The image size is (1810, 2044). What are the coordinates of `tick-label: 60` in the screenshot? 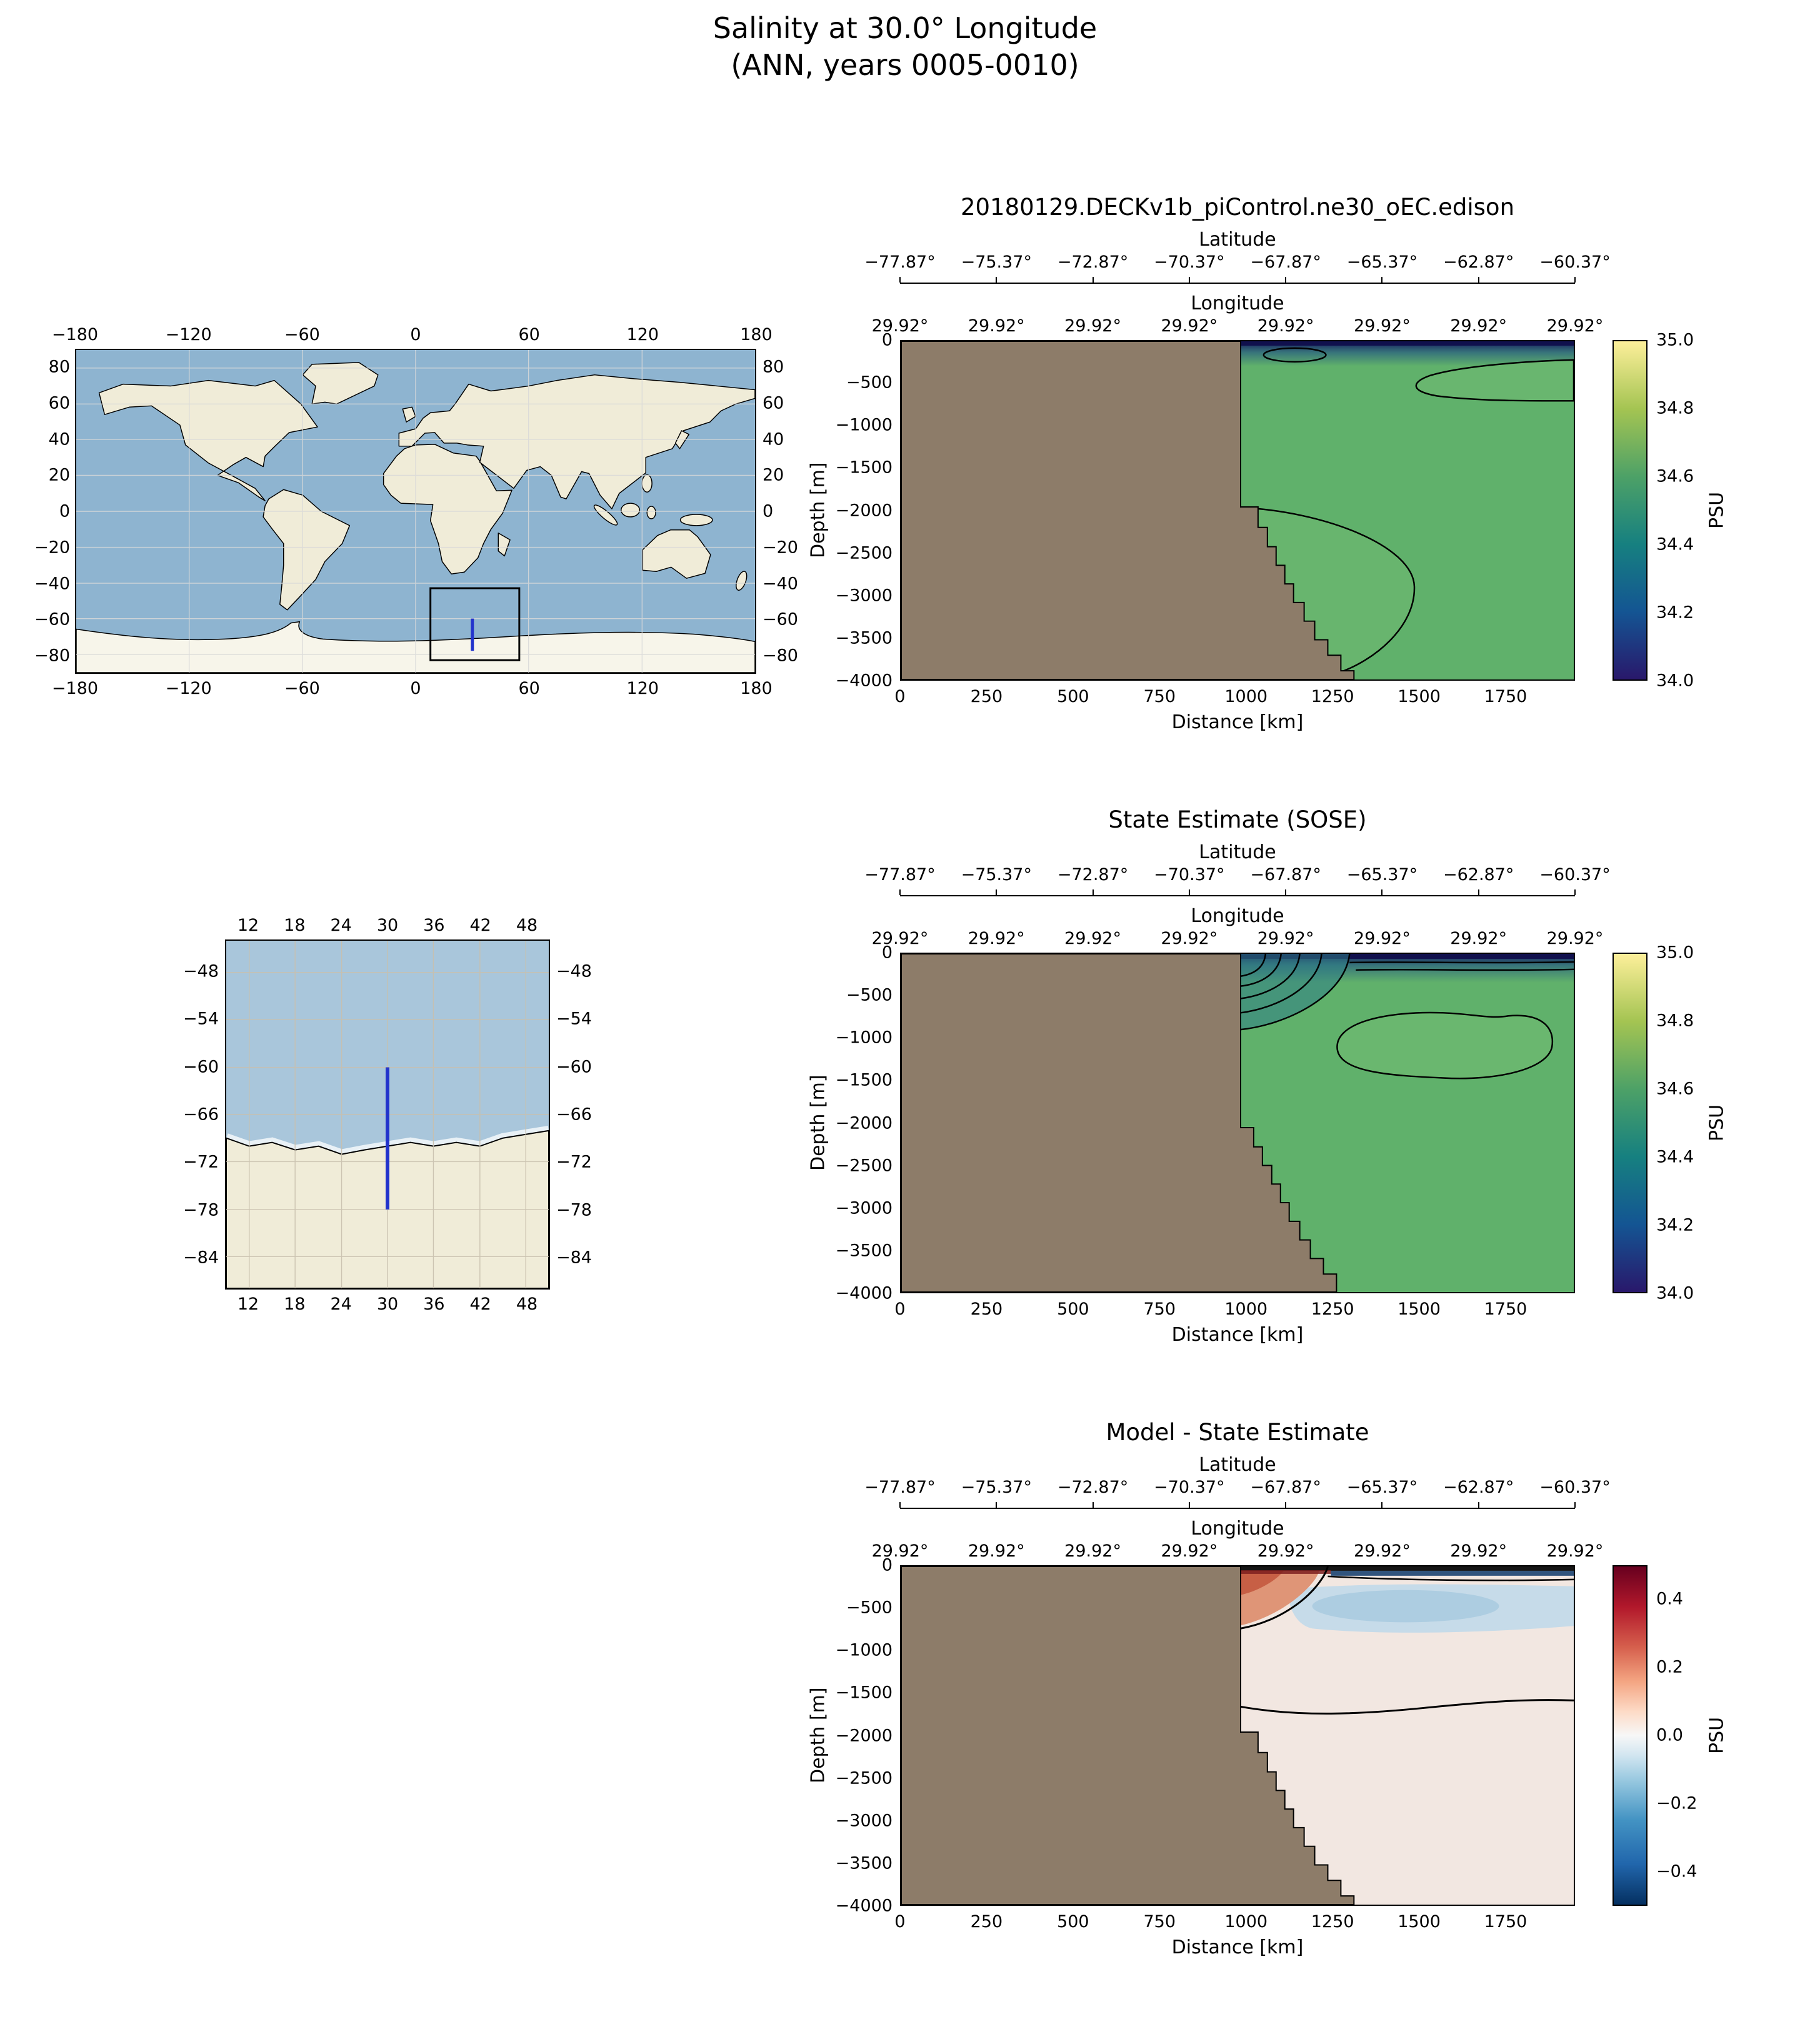 It's located at (529, 688).